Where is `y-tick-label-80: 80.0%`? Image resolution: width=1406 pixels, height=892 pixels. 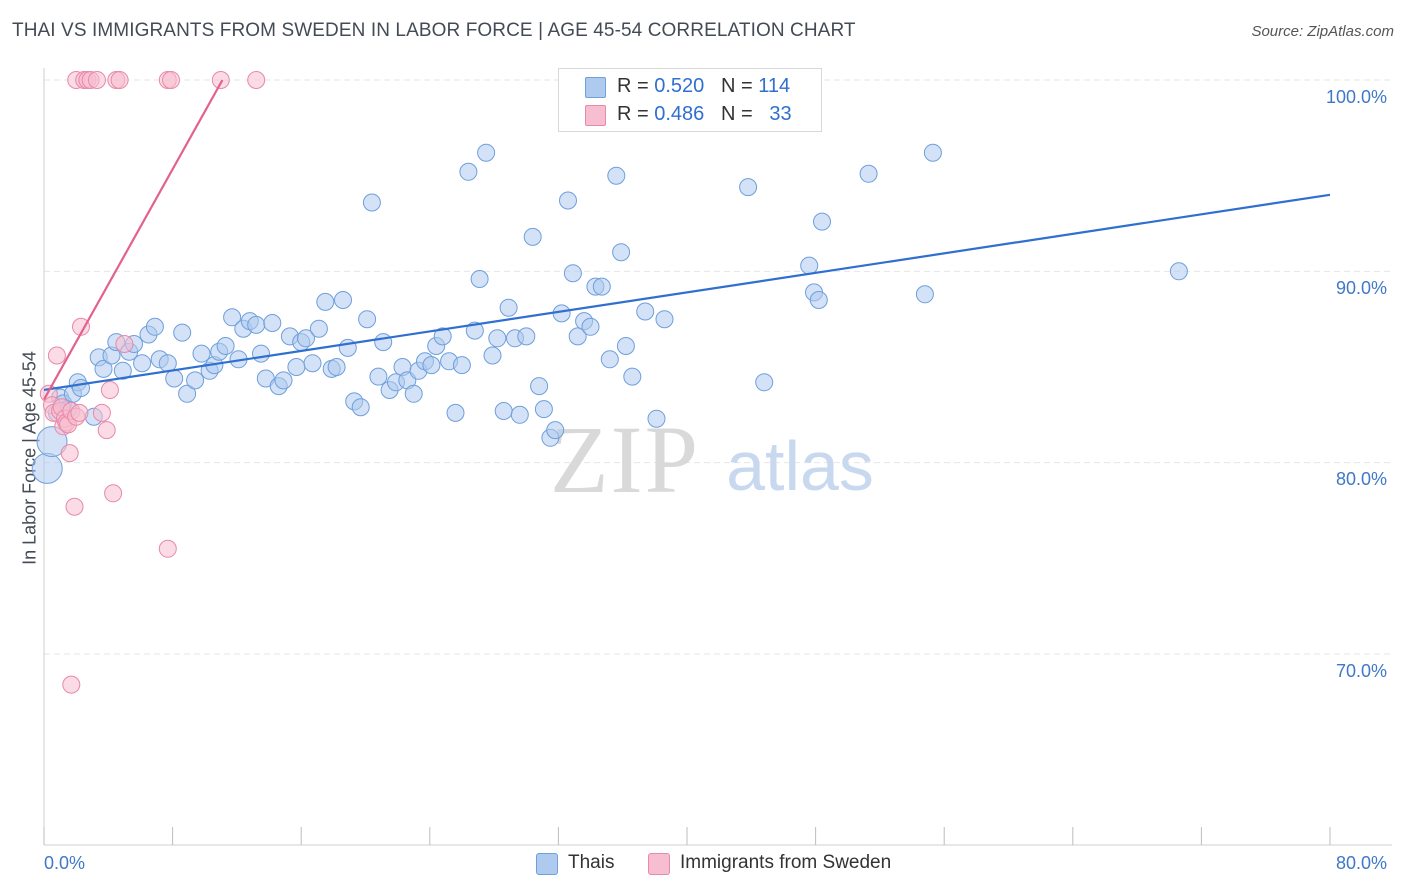 y-tick-label-80: 80.0% is located at coordinates (1362, 479).